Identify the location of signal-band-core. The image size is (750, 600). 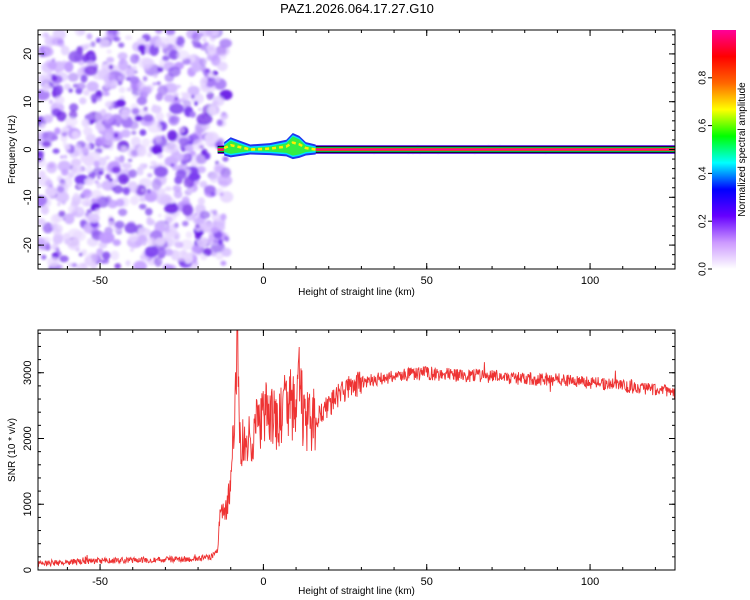
(446, 149).